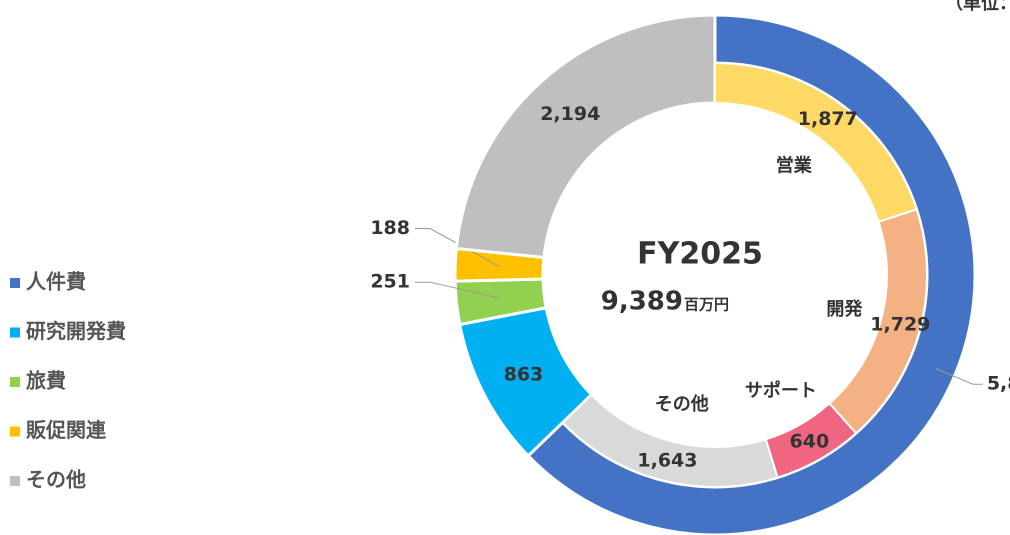 This screenshot has width=1010, height=535. I want to click on value-label: 863, so click(524, 374).